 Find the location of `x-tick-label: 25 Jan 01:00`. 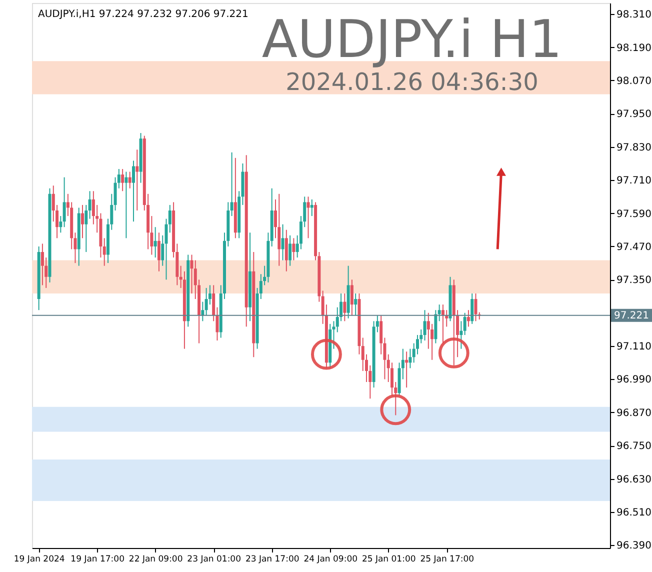

x-tick-label: 25 Jan 01:00 is located at coordinates (389, 559).